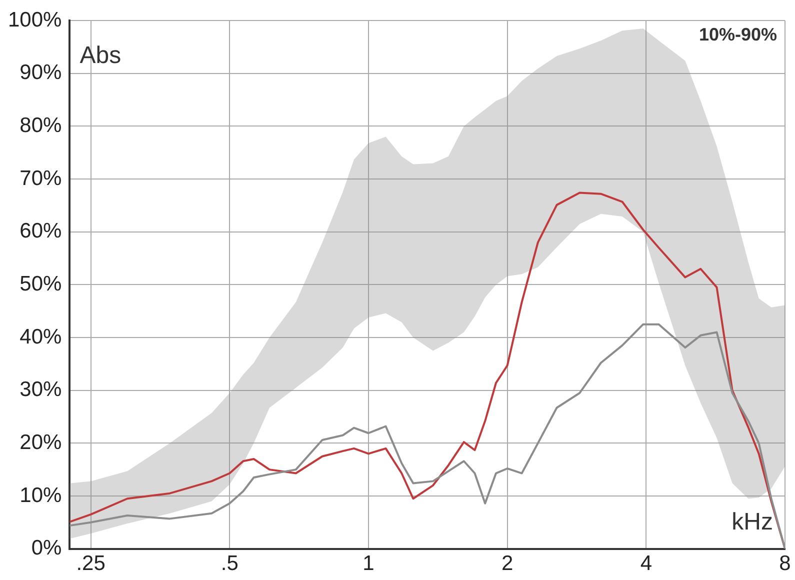 This screenshot has height=580, width=795. What do you see at coordinates (785, 564) in the screenshot?
I see `x-tick-label: 8` at bounding box center [785, 564].